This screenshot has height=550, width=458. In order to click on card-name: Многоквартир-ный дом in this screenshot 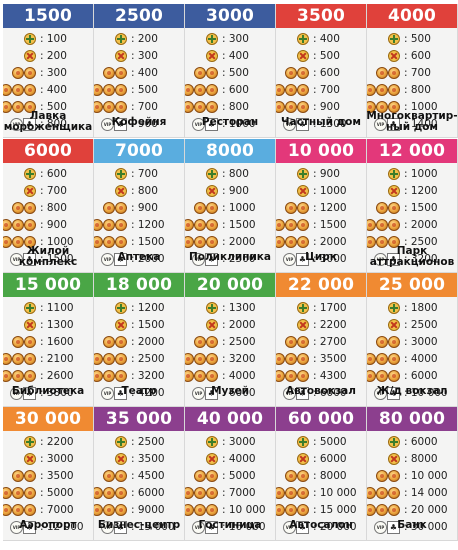, I will do `click(412, 121)`.